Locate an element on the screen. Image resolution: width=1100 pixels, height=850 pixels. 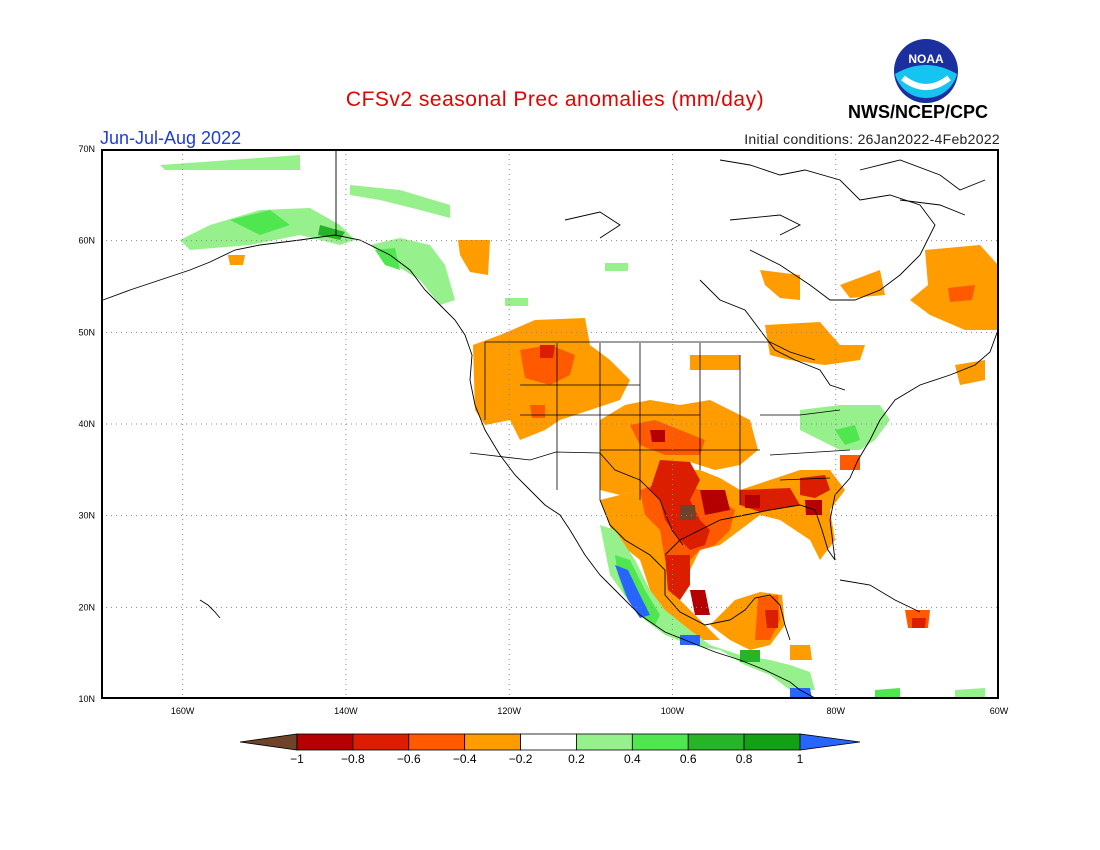
lon-tick-label: 60W is located at coordinates (999, 711).